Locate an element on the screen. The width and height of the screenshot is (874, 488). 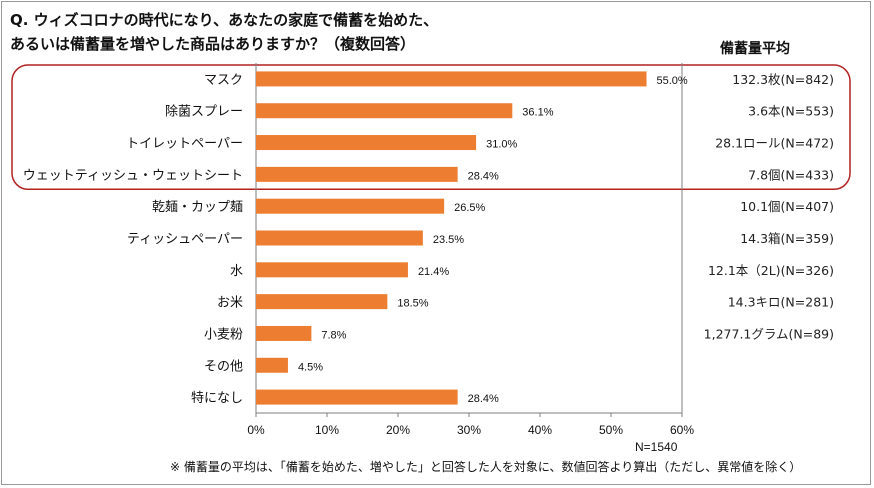
sample-size: N=1540 is located at coordinates (656, 447).